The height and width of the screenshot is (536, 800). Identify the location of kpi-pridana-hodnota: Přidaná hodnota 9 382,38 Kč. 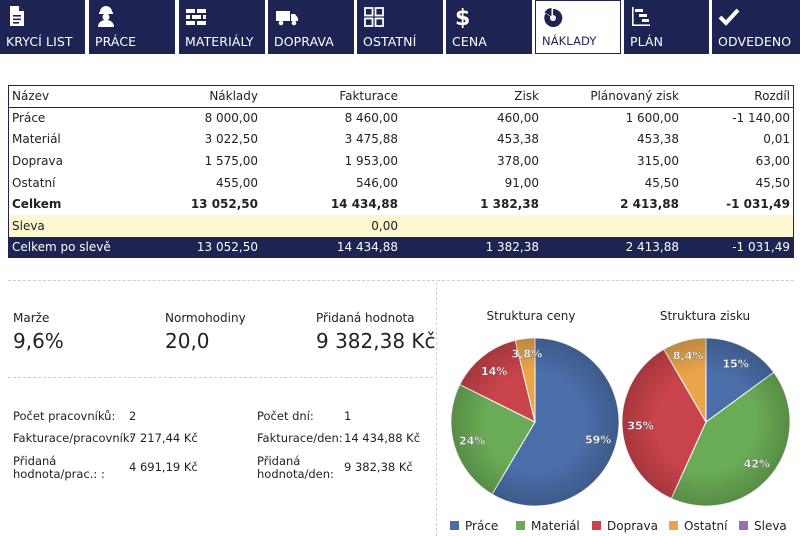
(376, 332).